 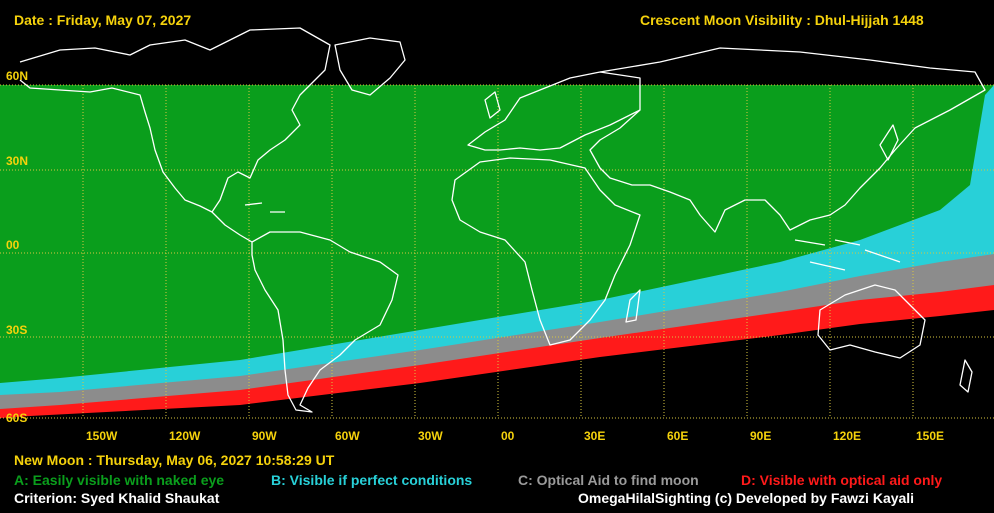 I want to click on africa-coast, so click(x=546, y=251).